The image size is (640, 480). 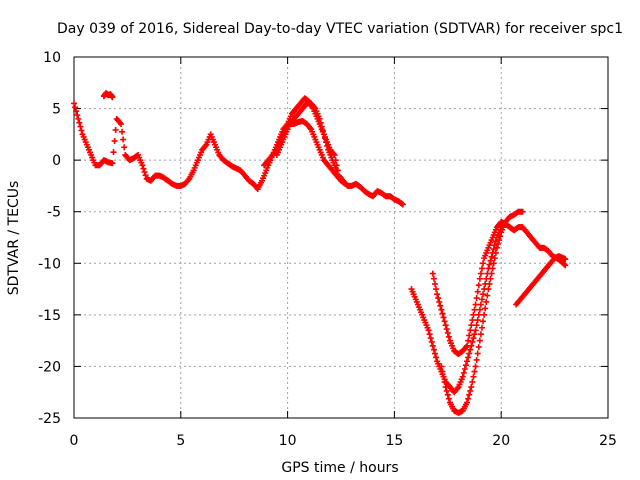 I want to click on y-tick-label: -5, so click(x=54, y=213).